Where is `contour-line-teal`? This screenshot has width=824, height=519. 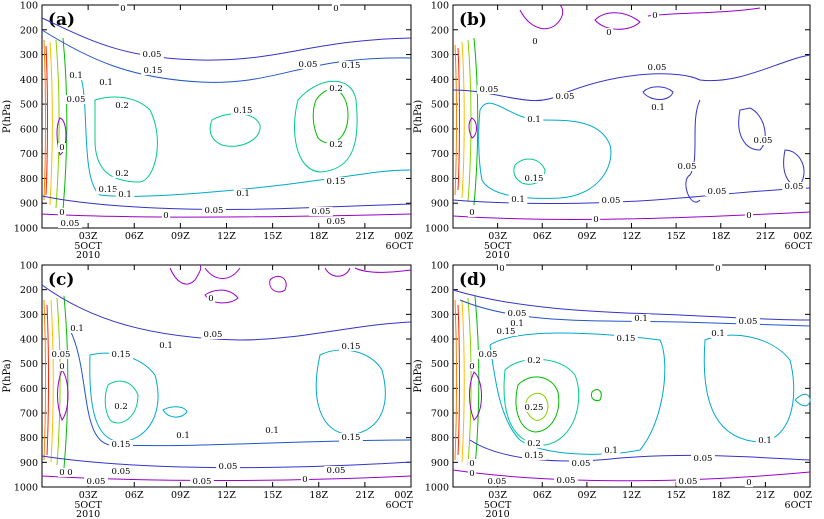
contour-line-teal is located at coordinates (350, 392).